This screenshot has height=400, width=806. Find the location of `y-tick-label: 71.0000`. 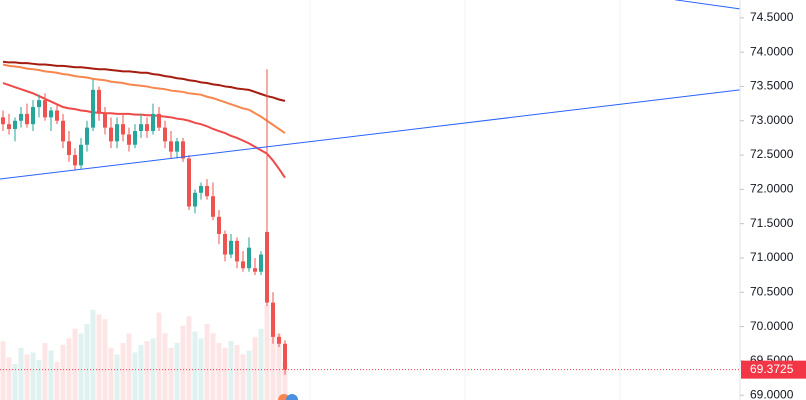

y-tick-label: 71.0000 is located at coordinates (772, 257).